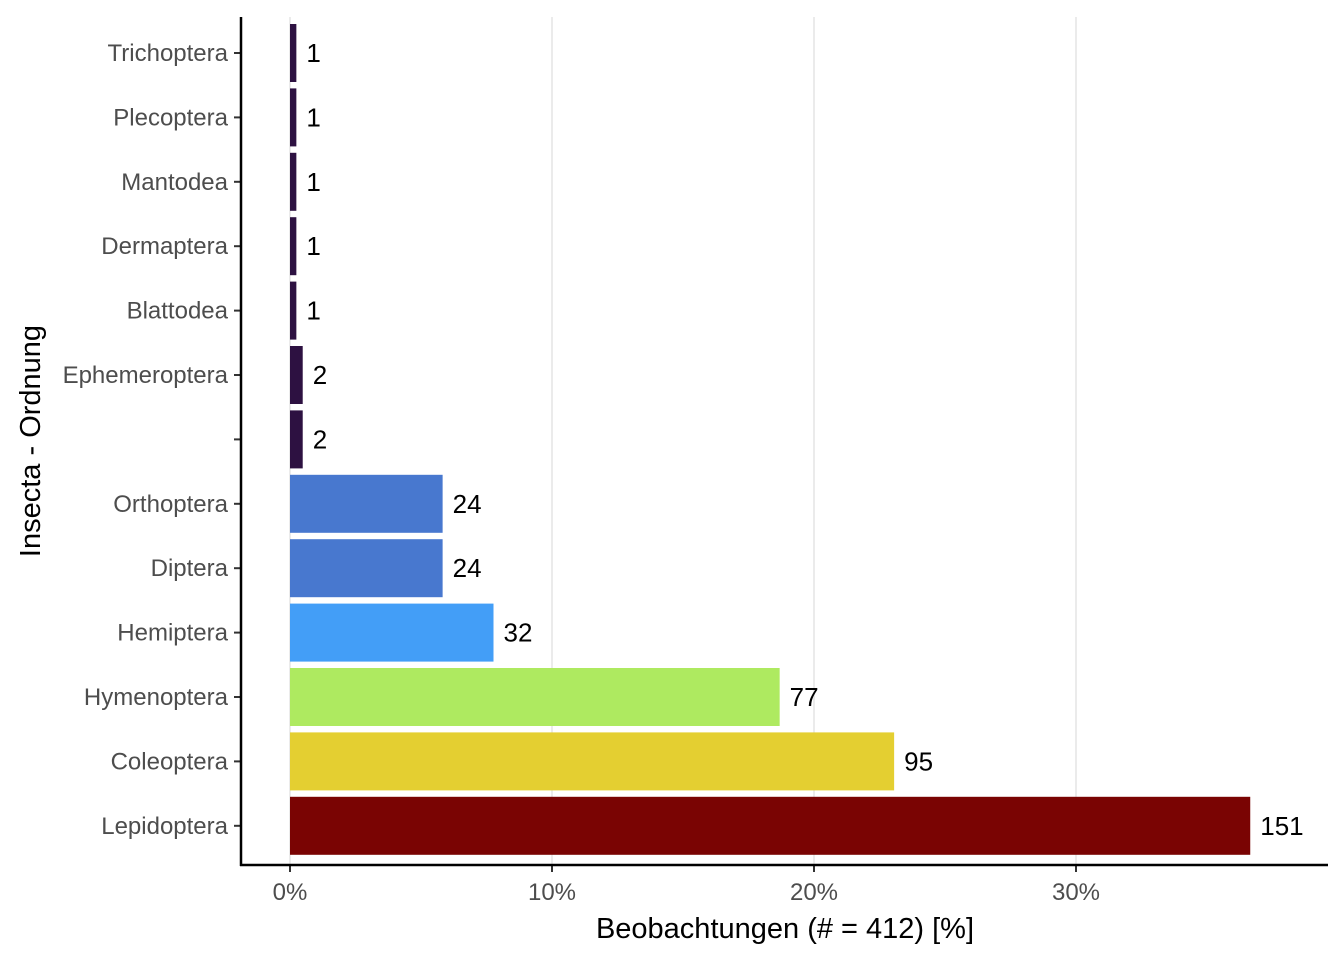  What do you see at coordinates (168, 53) in the screenshot?
I see `y-tick-label: Trichoptera` at bounding box center [168, 53].